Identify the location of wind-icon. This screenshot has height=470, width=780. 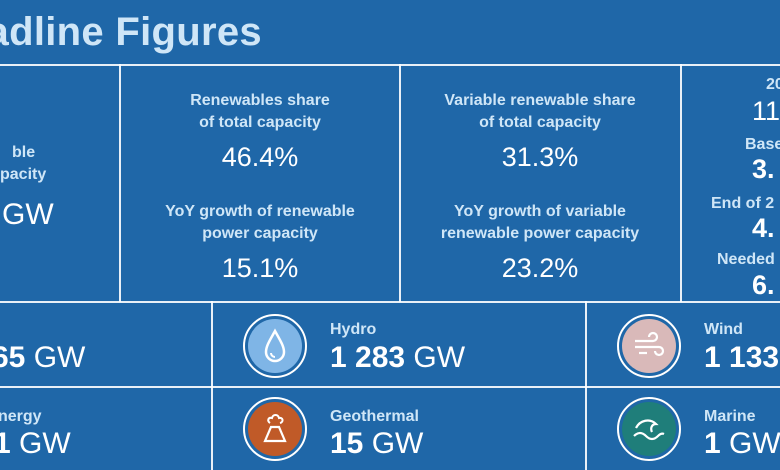
(650, 344).